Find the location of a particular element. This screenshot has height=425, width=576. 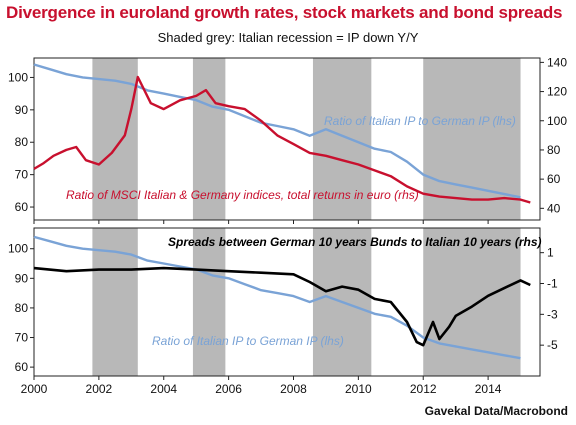

x-tick-label: 2006 is located at coordinates (228, 389).